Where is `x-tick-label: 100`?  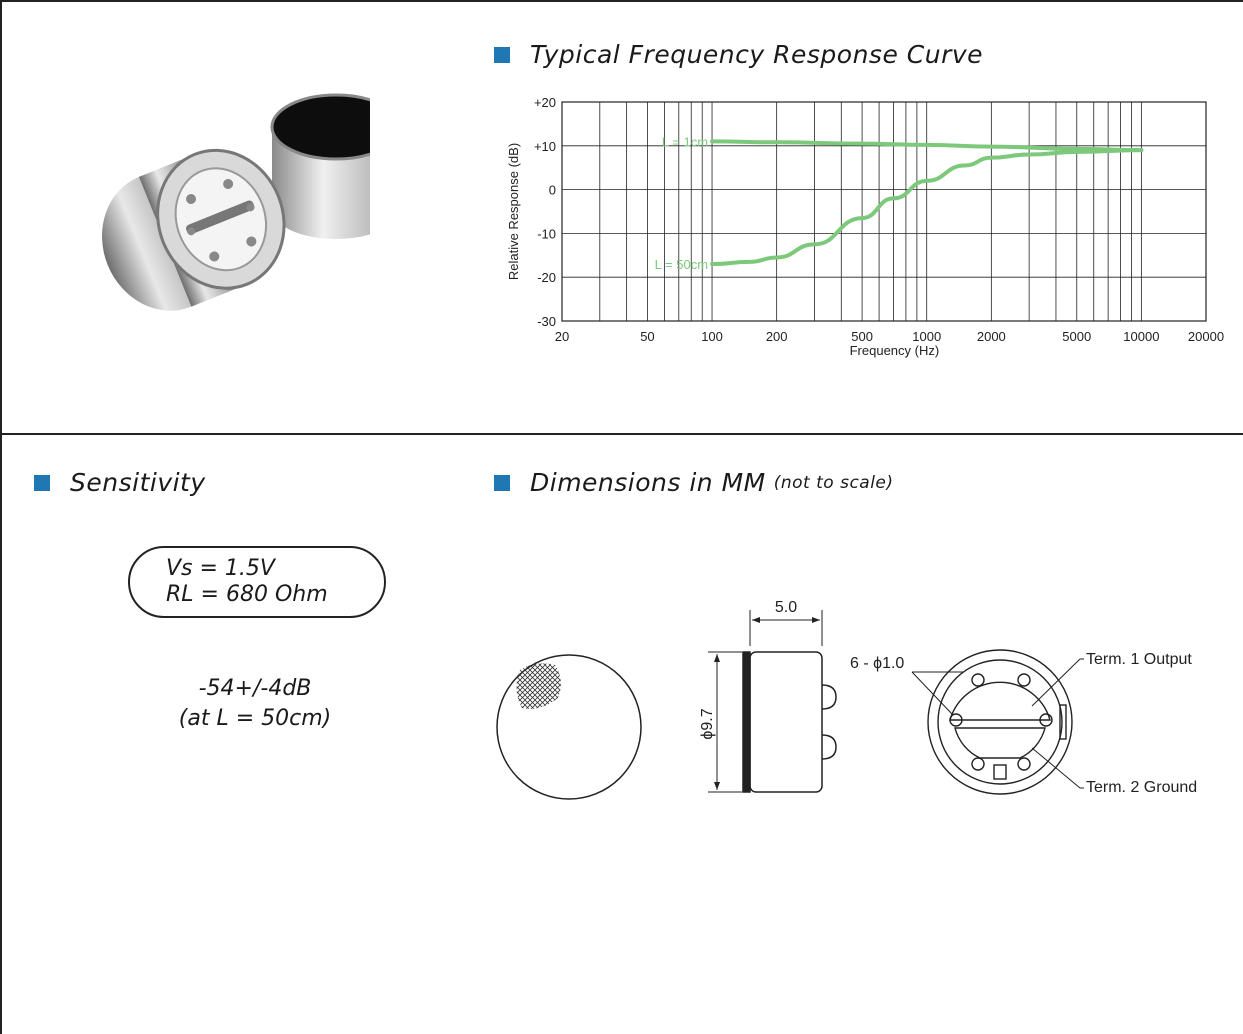
x-tick-label: 100 is located at coordinates (712, 336).